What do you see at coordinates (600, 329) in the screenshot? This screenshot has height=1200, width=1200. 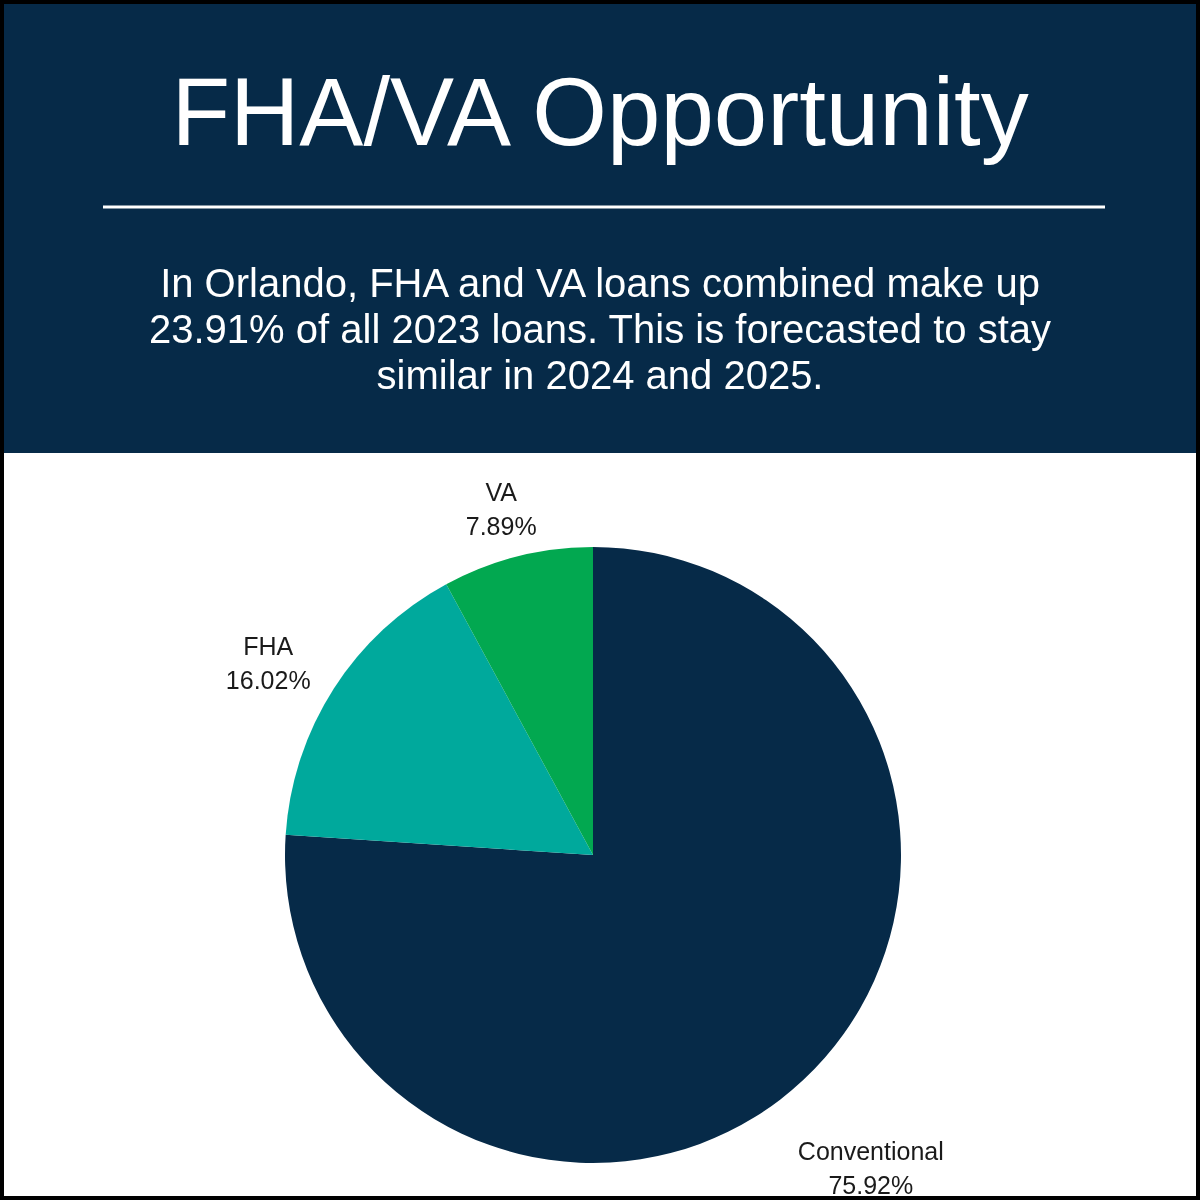 I see `chart-subtitle: In Orlando, FHA and VA loans combined make up 23.91% of all 2023 loans. This is forecasted to stay similar in 2024 and 2025.` at bounding box center [600, 329].